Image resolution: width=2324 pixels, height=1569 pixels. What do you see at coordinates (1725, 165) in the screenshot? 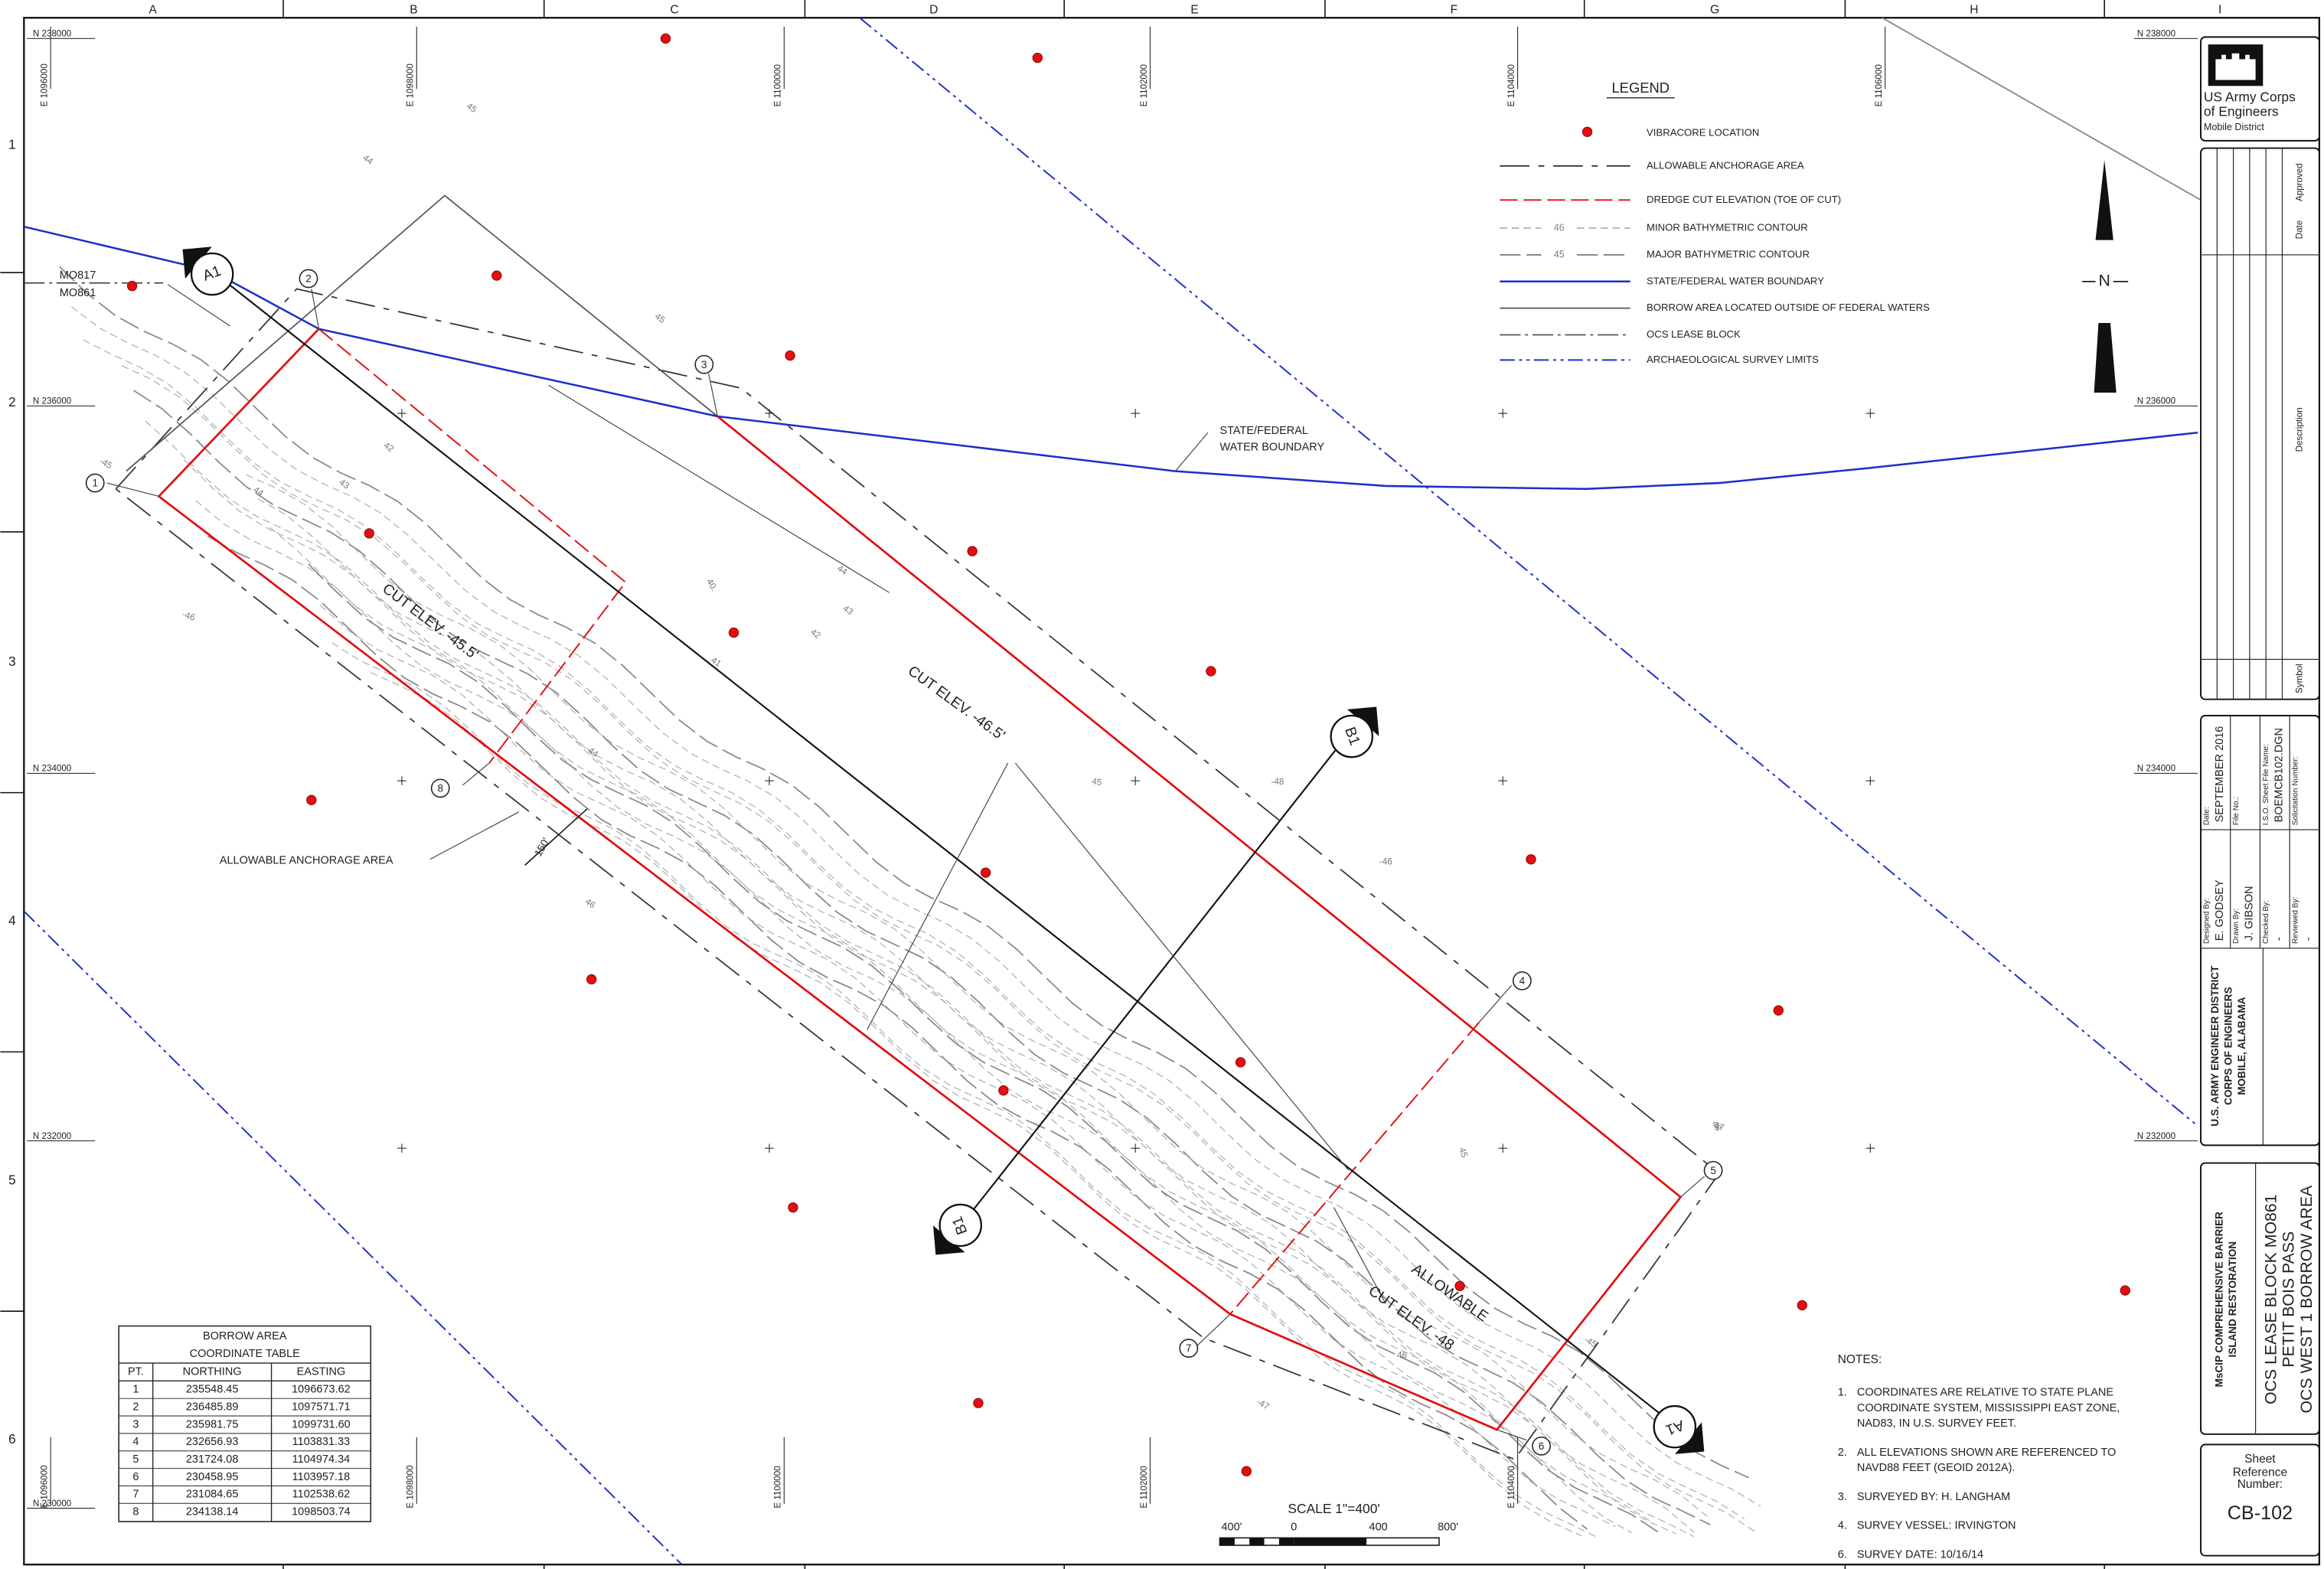
I see `legend-item: ALLOWABLE ANCHORAGE AREA` at bounding box center [1725, 165].